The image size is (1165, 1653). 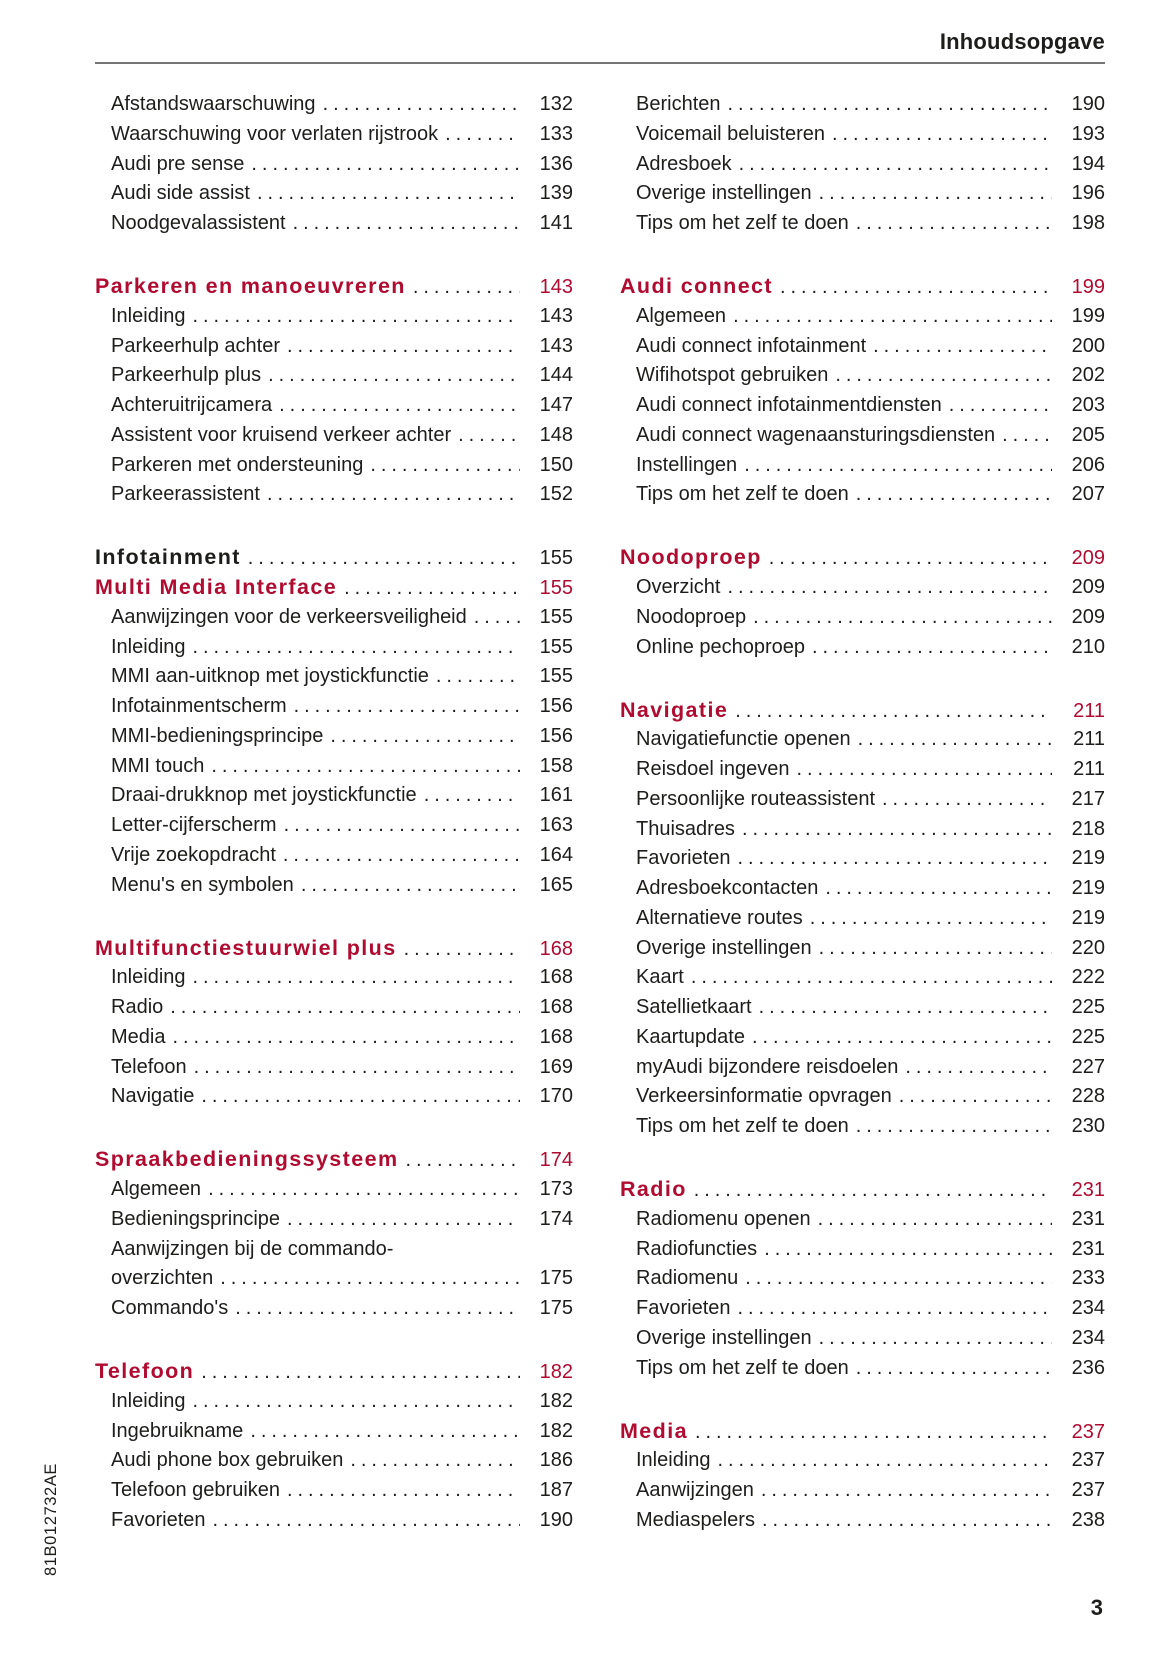 What do you see at coordinates (1088, 947) in the screenshot?
I see `toc-entry-page-number: 220` at bounding box center [1088, 947].